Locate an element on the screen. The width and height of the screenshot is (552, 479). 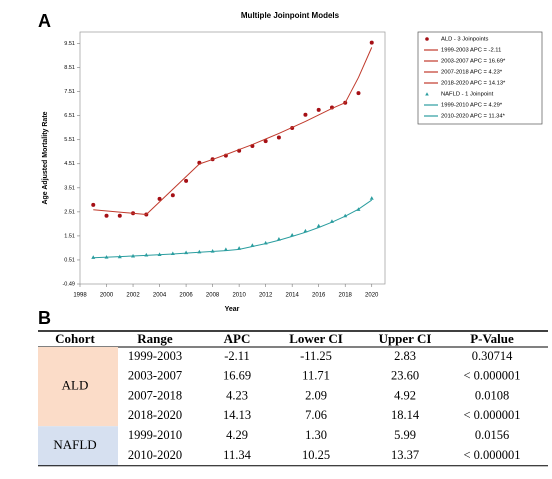
table-cell: 4.29 is located at coordinates (237, 435).